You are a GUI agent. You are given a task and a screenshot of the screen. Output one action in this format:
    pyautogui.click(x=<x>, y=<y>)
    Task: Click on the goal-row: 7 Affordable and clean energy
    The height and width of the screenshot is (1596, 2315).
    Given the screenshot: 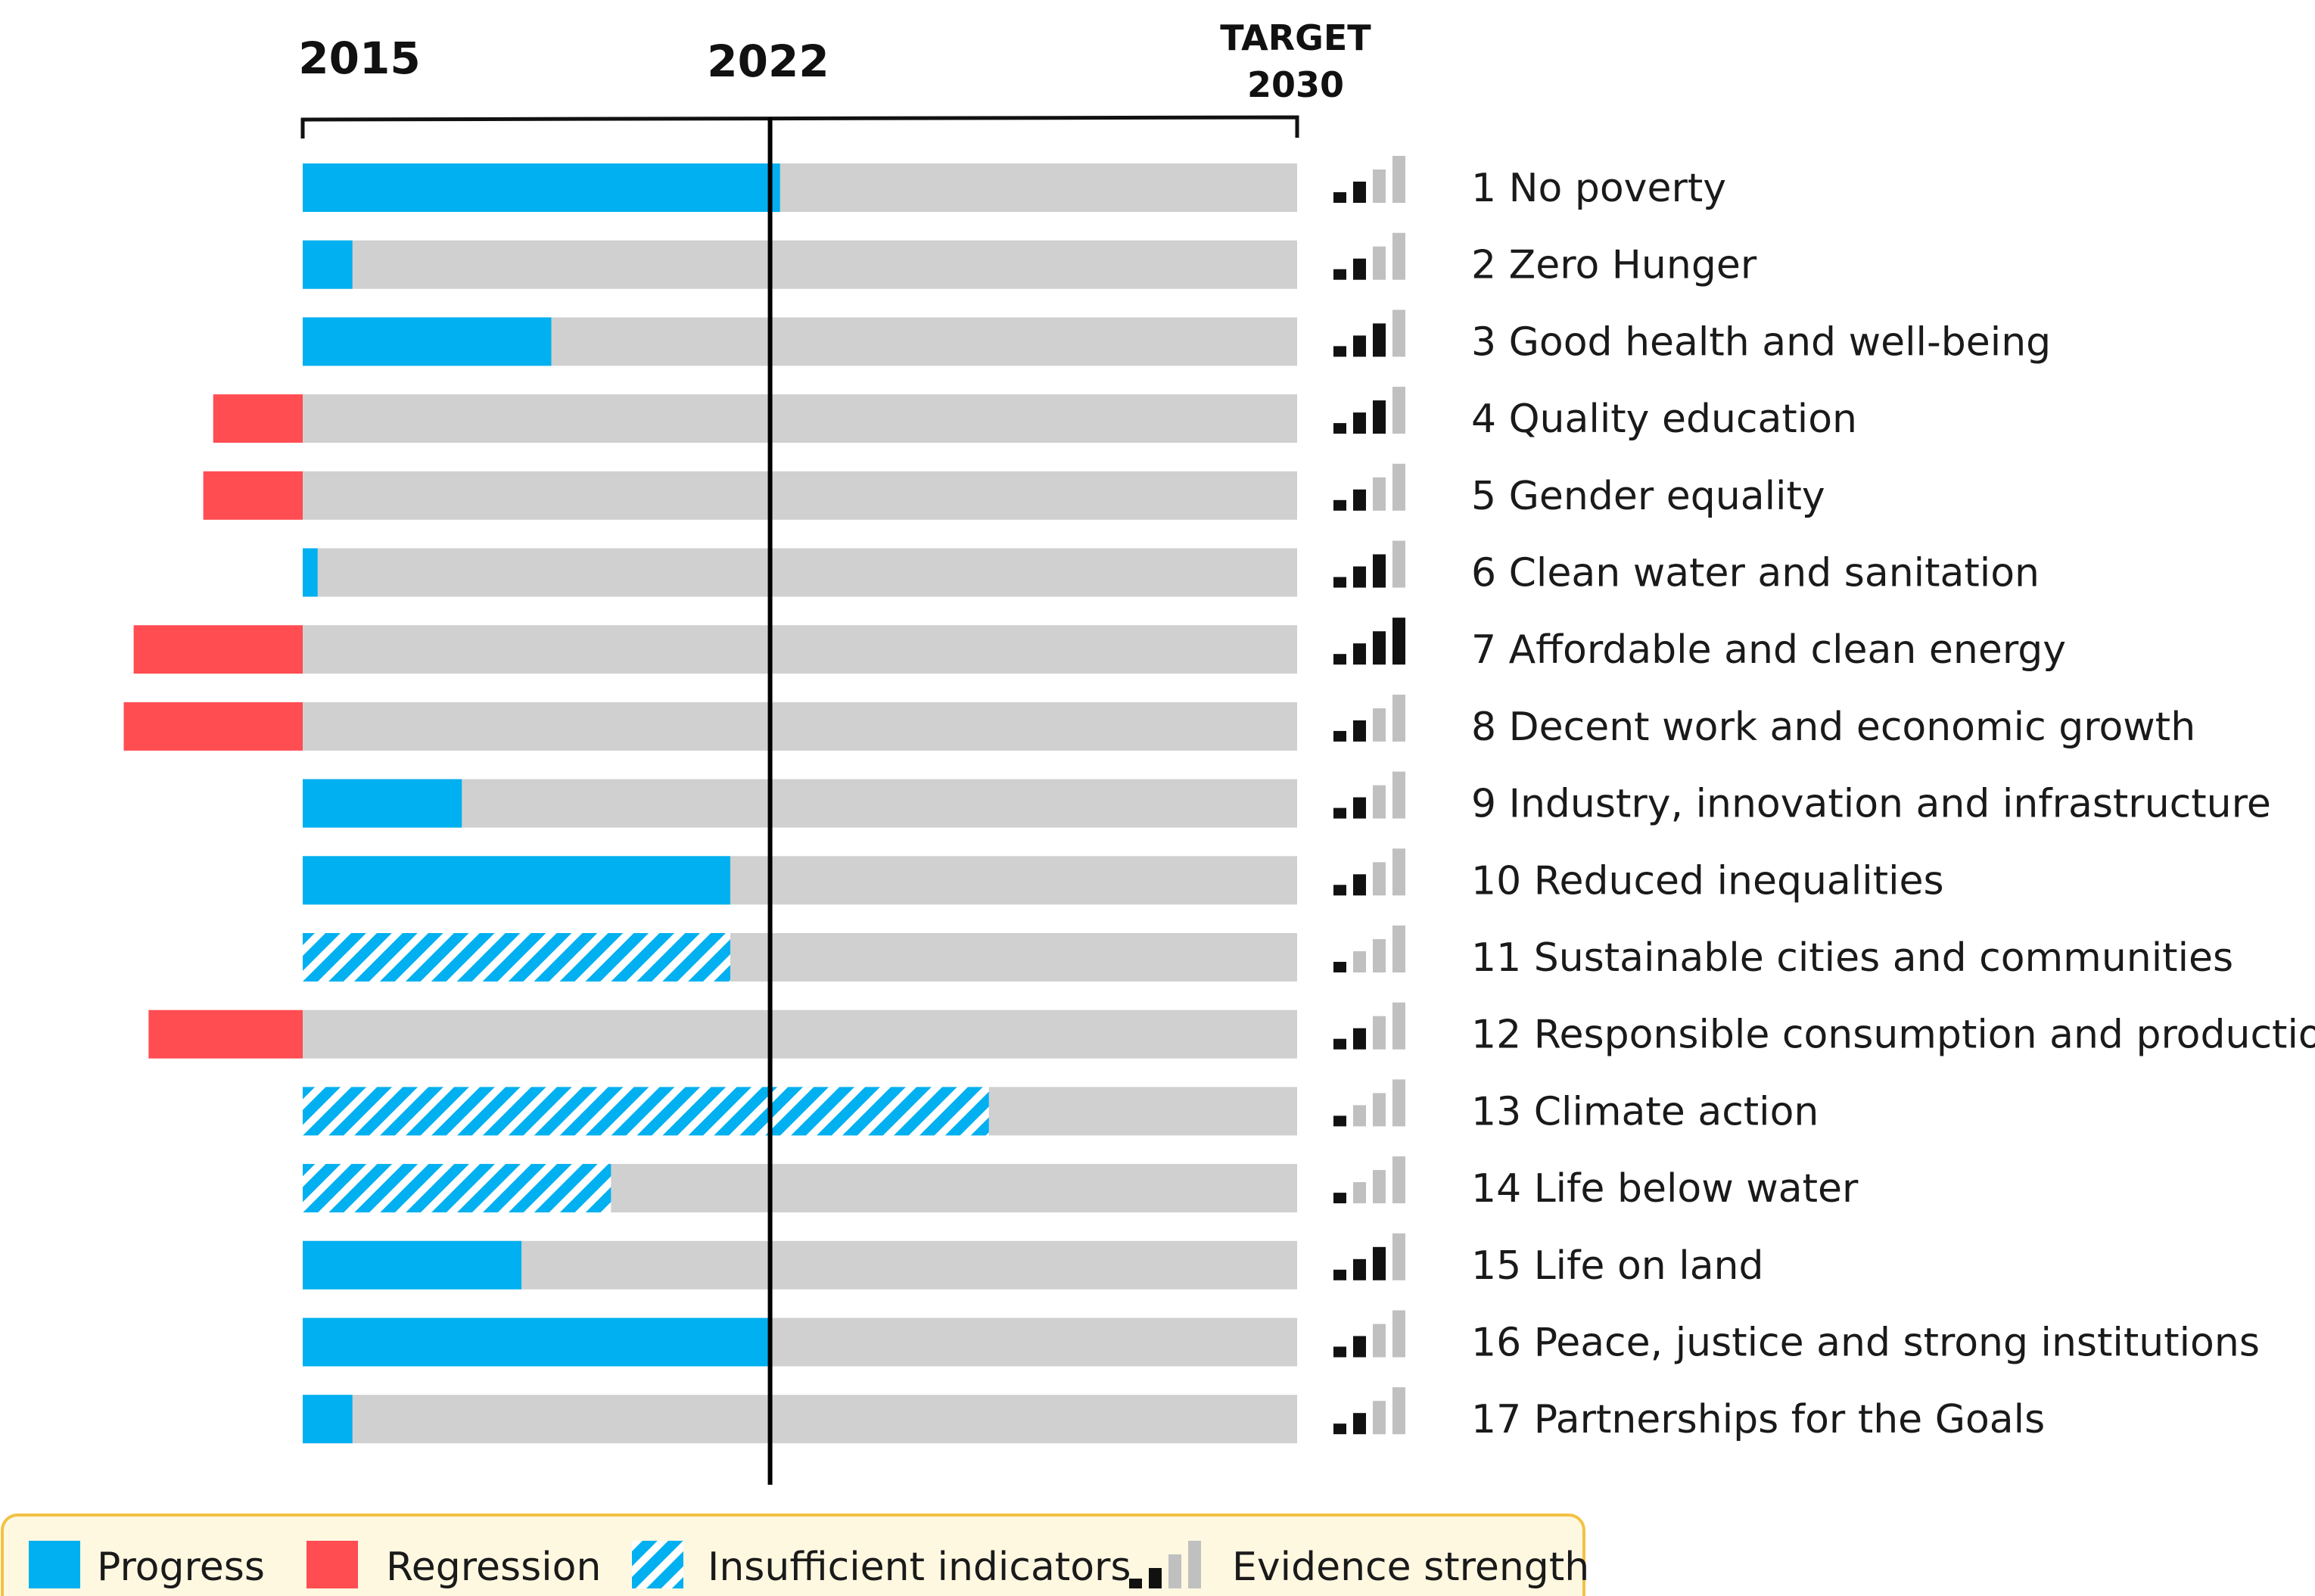 What is the action you would take?
    pyautogui.click(x=1099, y=646)
    